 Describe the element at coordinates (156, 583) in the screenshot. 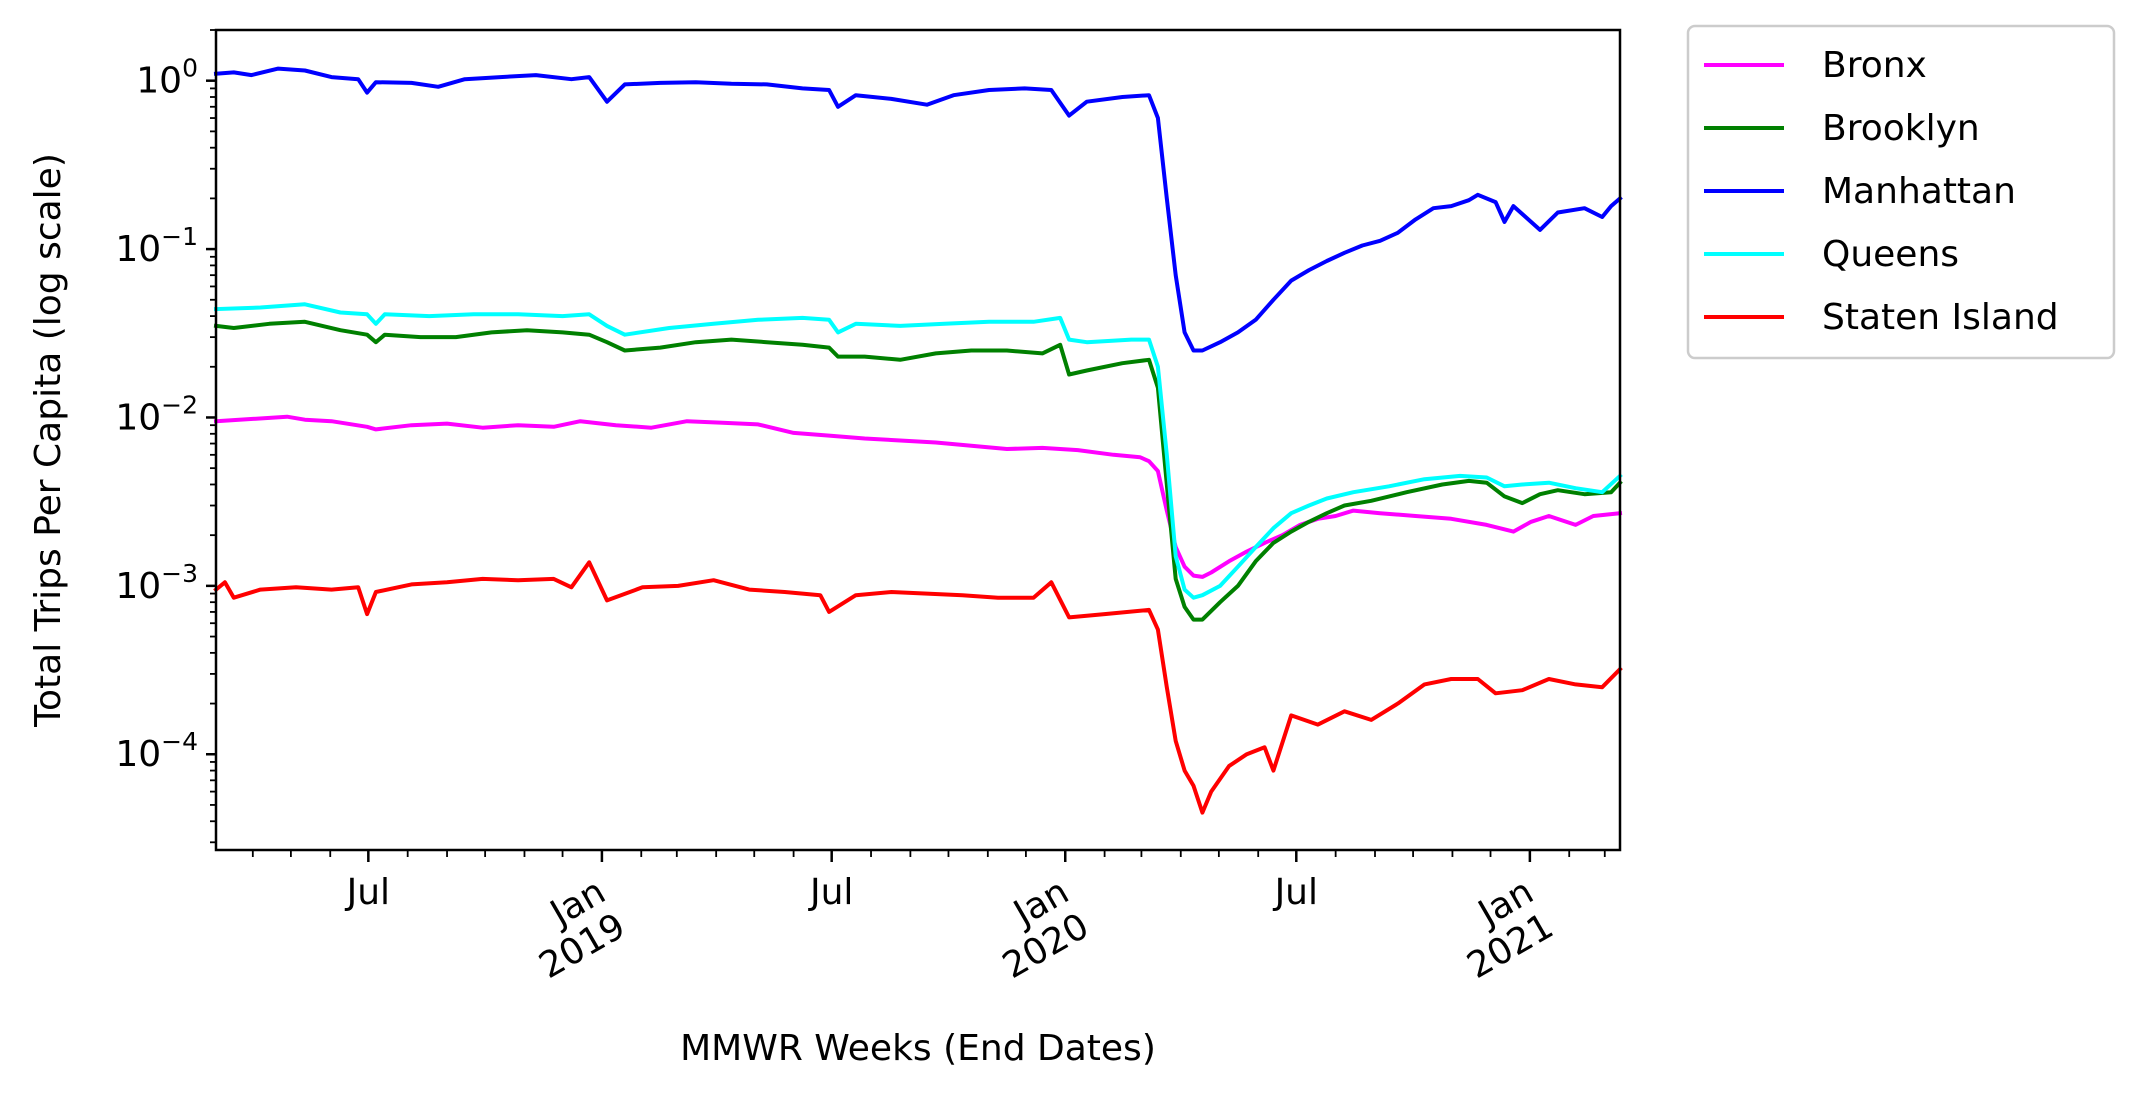

I see `y-tick-label: 10⁻³` at that location.